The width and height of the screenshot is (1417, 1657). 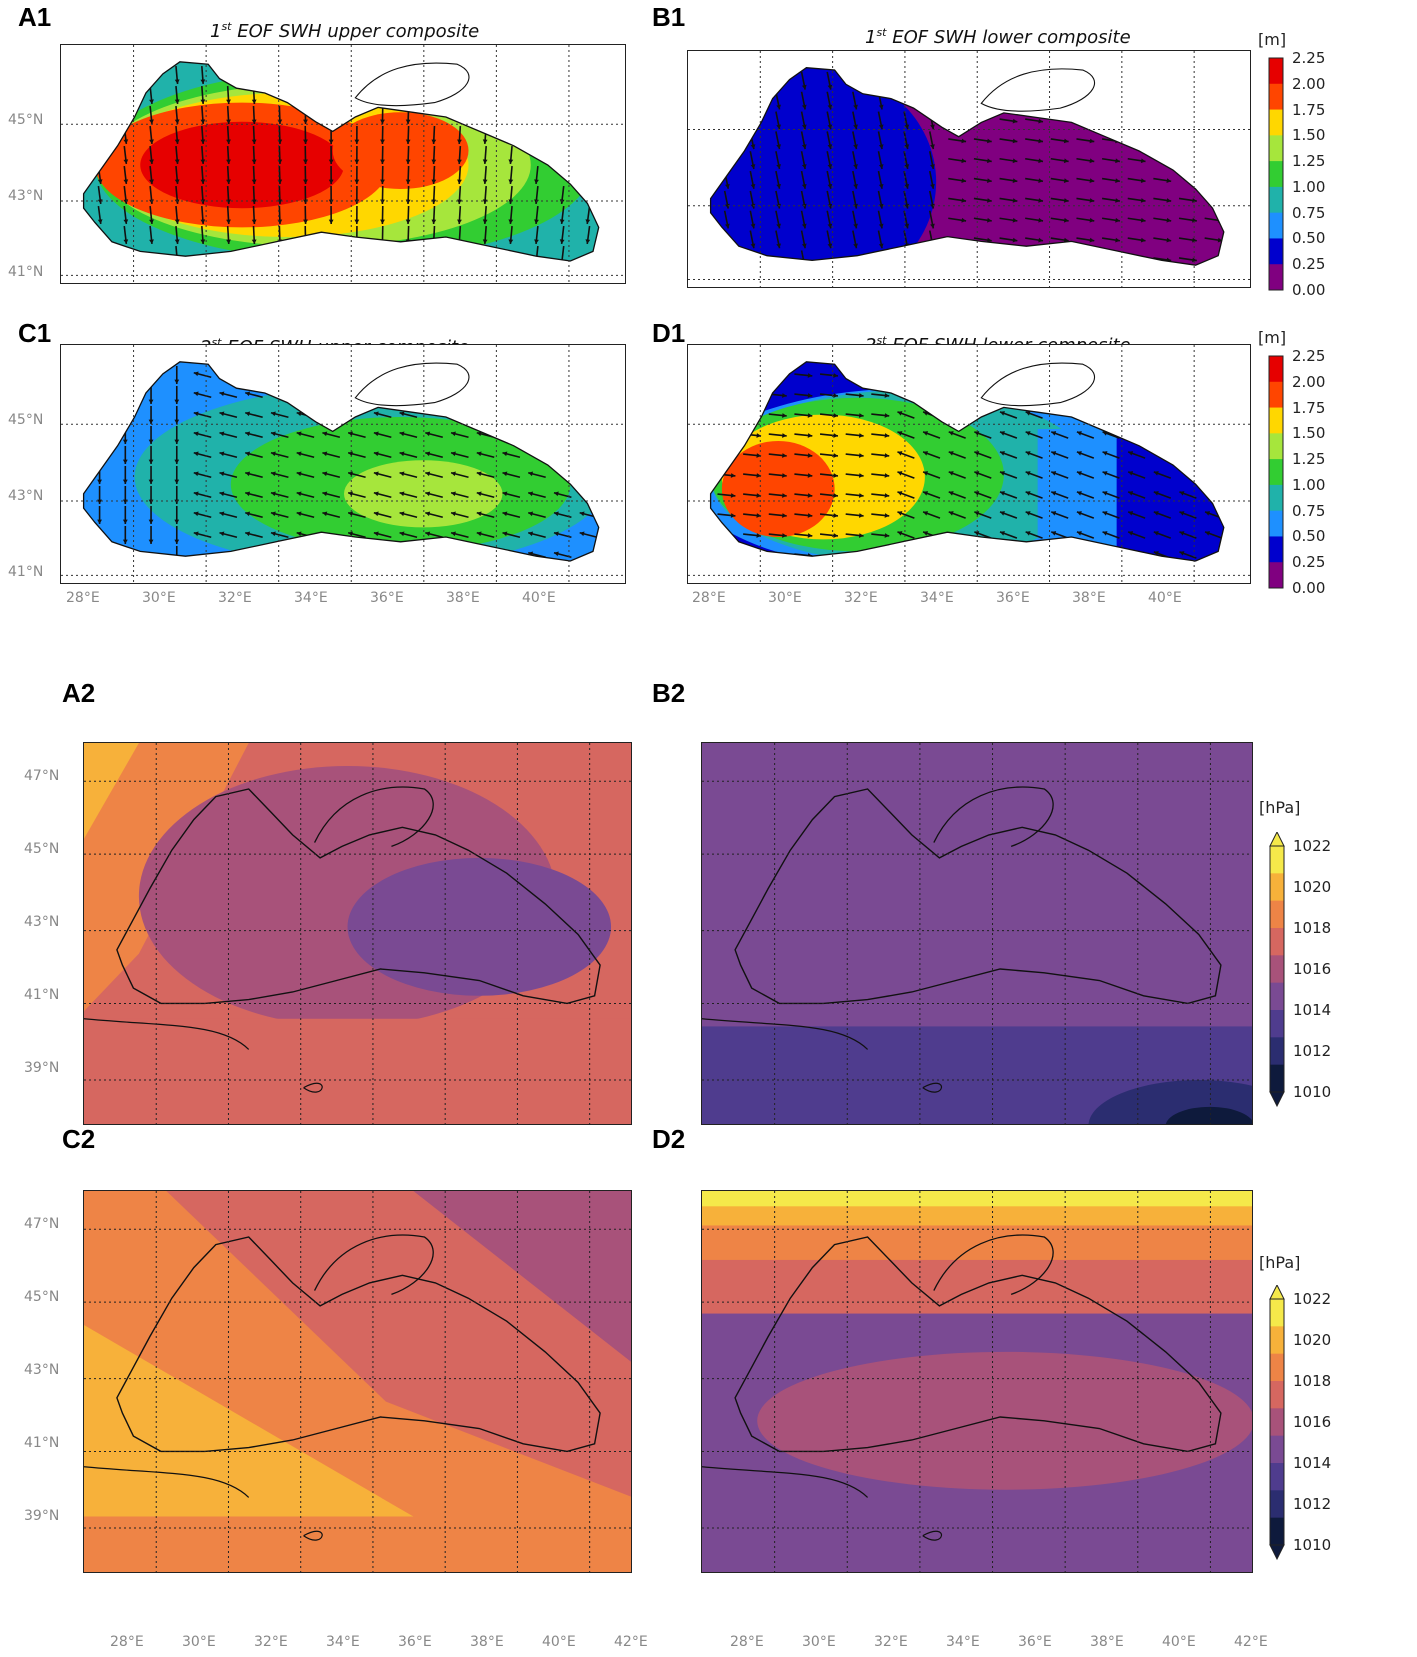 I want to click on lat-tick-label: 41°N, so click(x=26, y=572).